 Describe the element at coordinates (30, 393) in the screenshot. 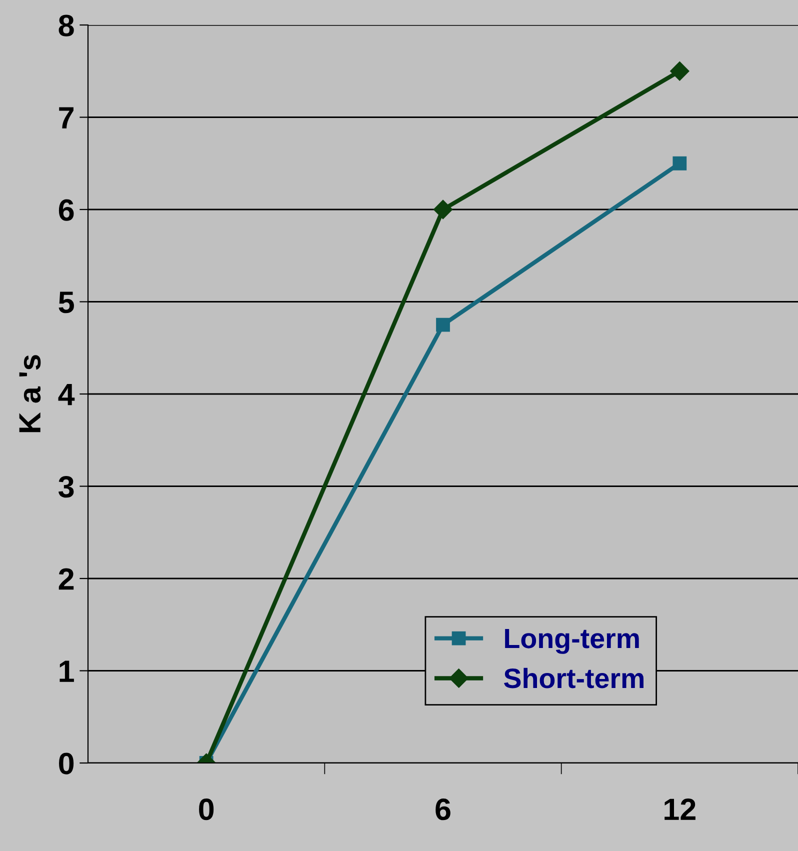

I see `y-axis-title: K a 's` at that location.